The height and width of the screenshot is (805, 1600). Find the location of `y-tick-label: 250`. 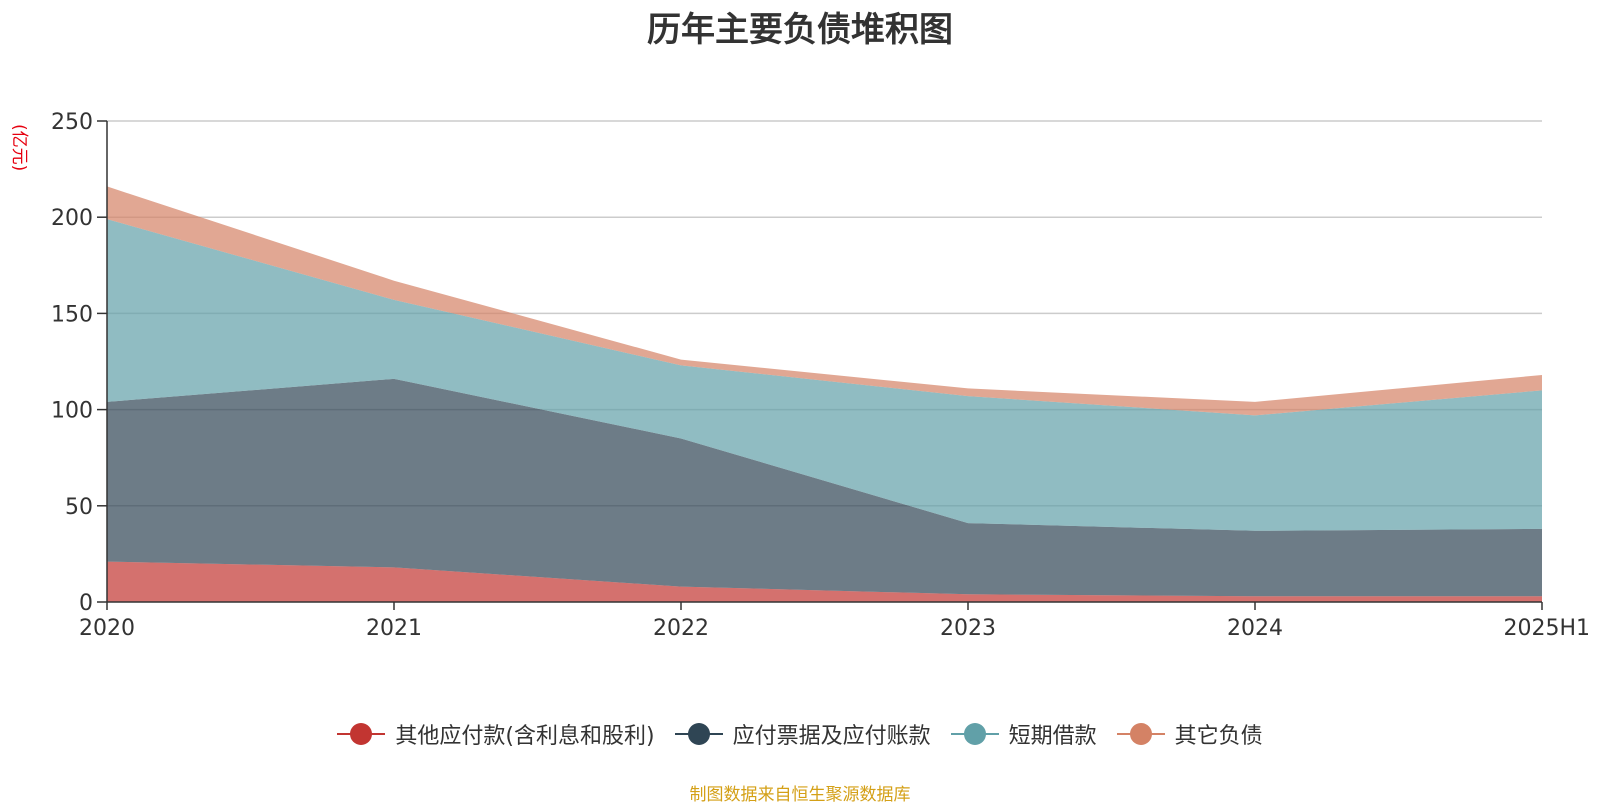

y-tick-label: 250 is located at coordinates (72, 122).